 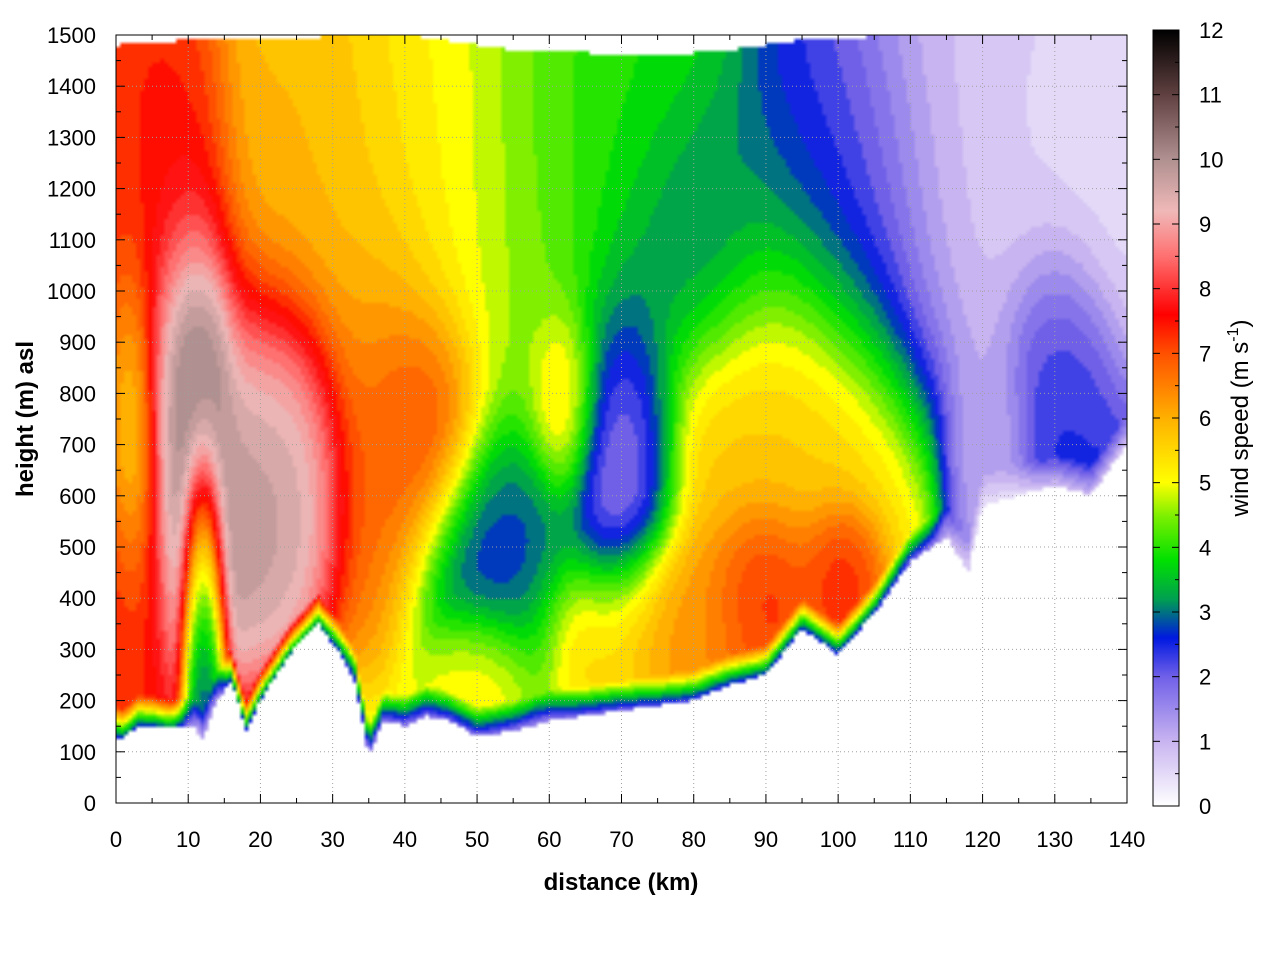 I want to click on colorbar-tick-label: 6, so click(x=1205, y=418).